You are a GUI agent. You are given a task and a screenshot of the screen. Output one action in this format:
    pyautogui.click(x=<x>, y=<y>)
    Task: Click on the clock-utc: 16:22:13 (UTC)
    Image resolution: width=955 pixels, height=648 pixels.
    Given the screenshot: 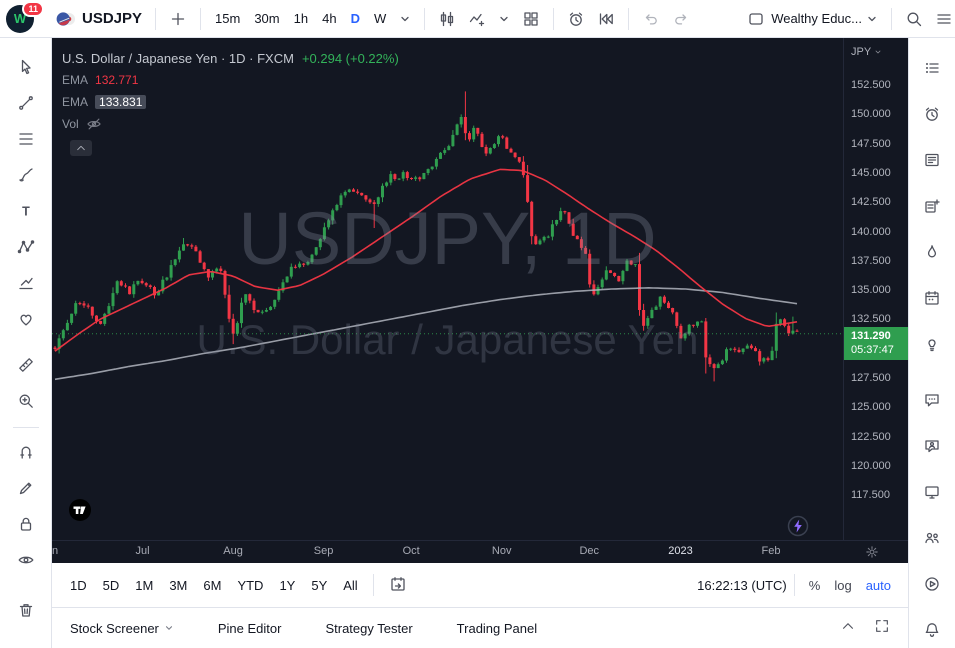 What is the action you would take?
    pyautogui.click(x=742, y=585)
    